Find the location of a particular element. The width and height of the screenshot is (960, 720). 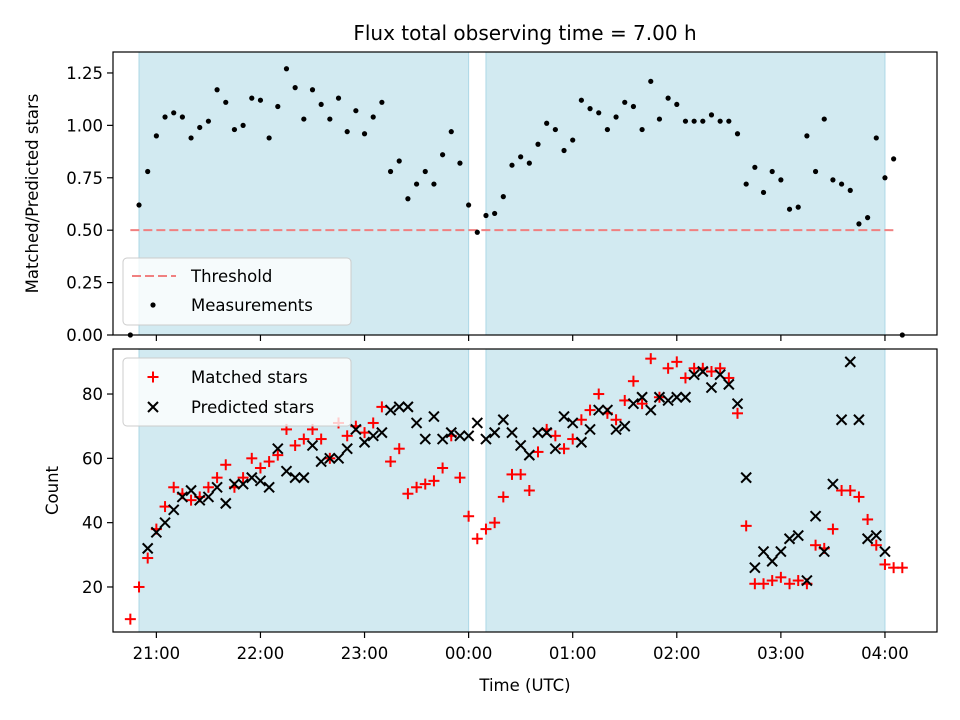

legend-matched-marker is located at coordinates (153, 377).